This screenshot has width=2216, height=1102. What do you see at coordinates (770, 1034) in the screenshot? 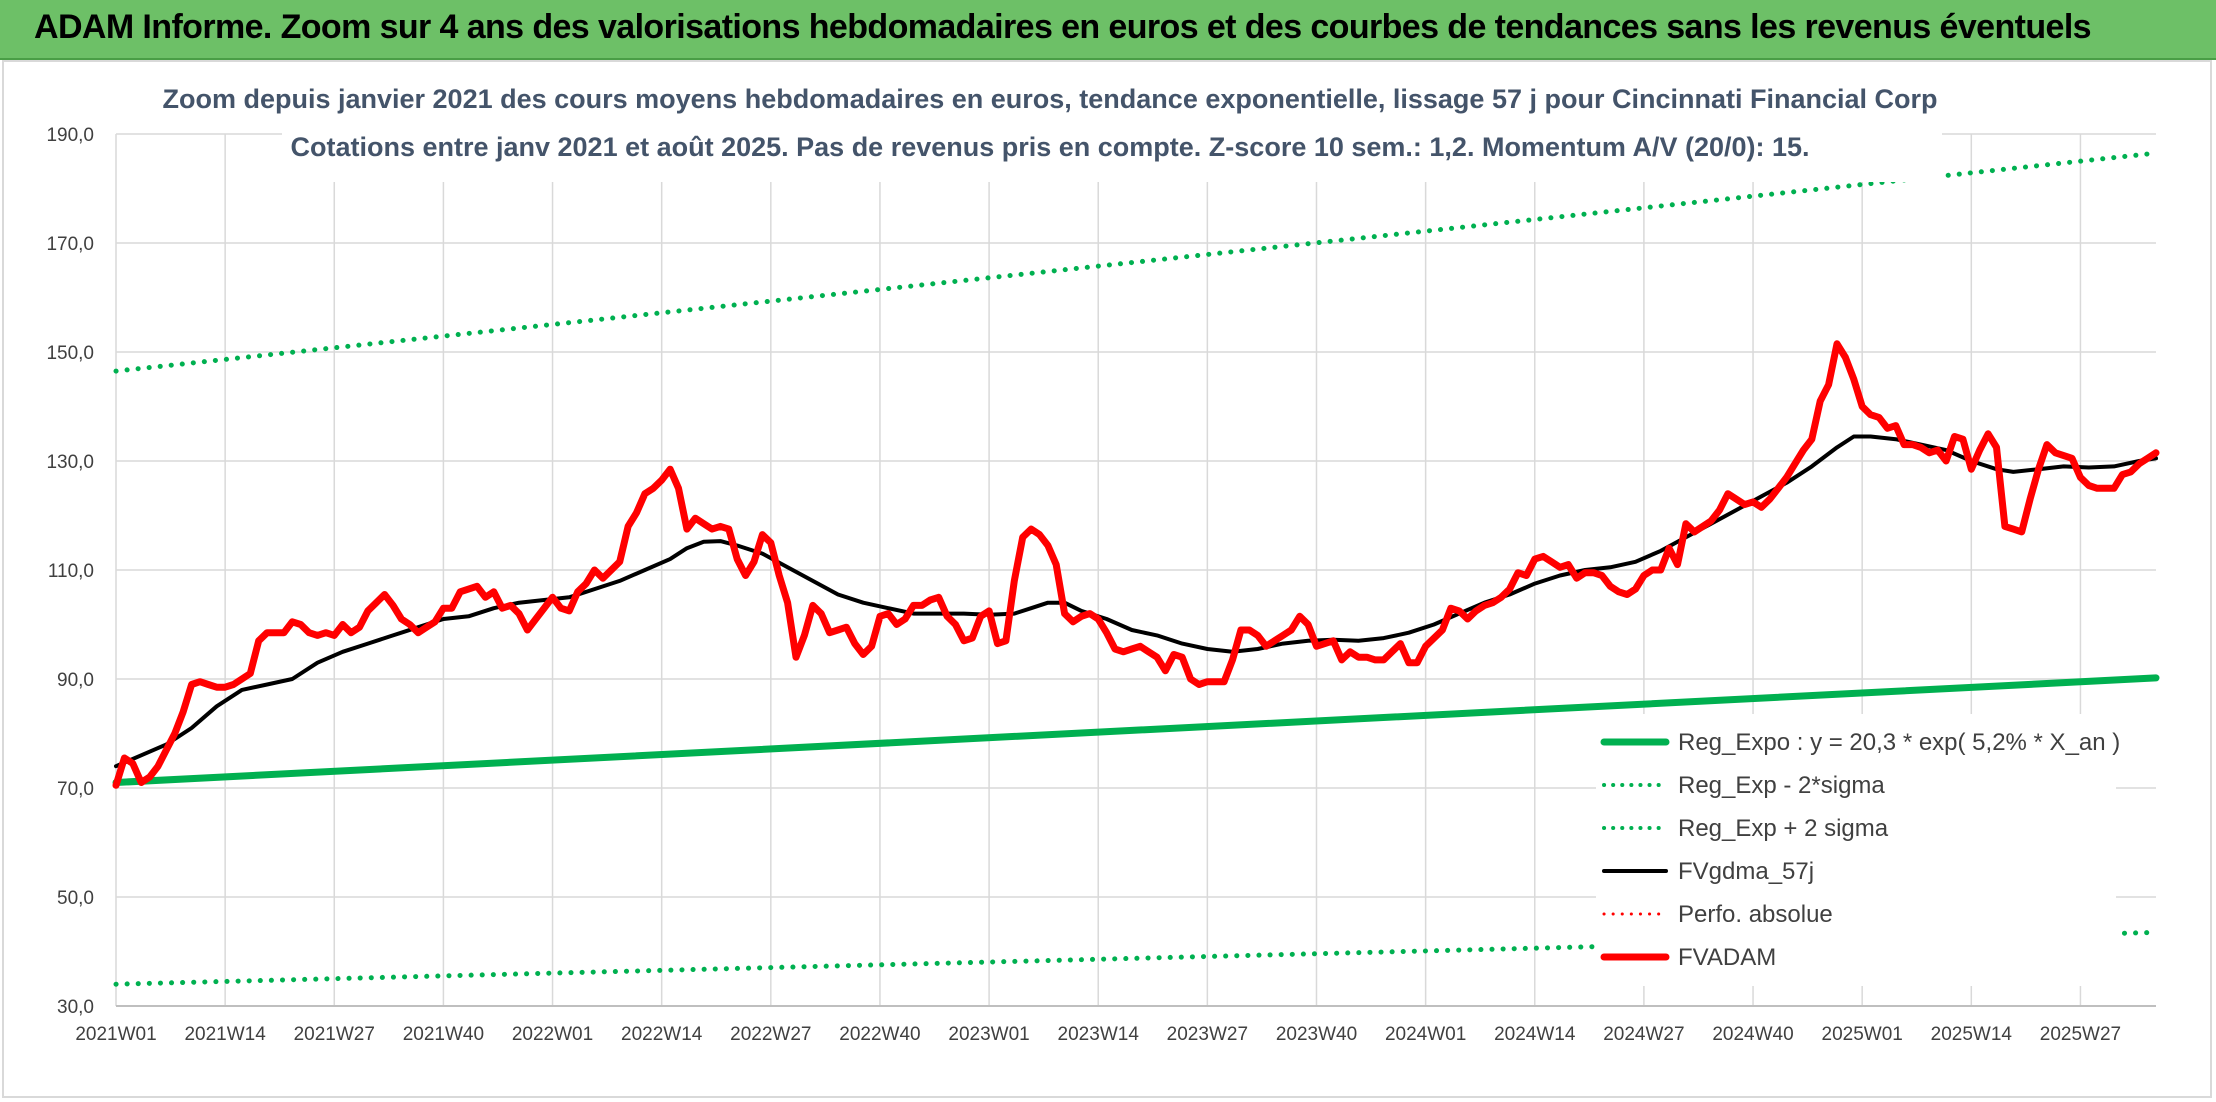
I see `x-tick-label: 2022W27` at bounding box center [770, 1034].